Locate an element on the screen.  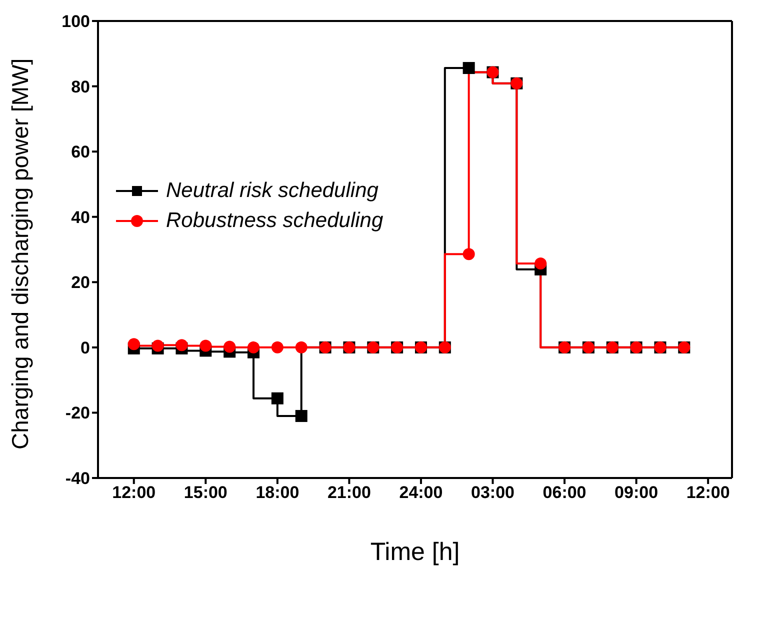
x-tick-label: 06:00 is located at coordinates (564, 492).